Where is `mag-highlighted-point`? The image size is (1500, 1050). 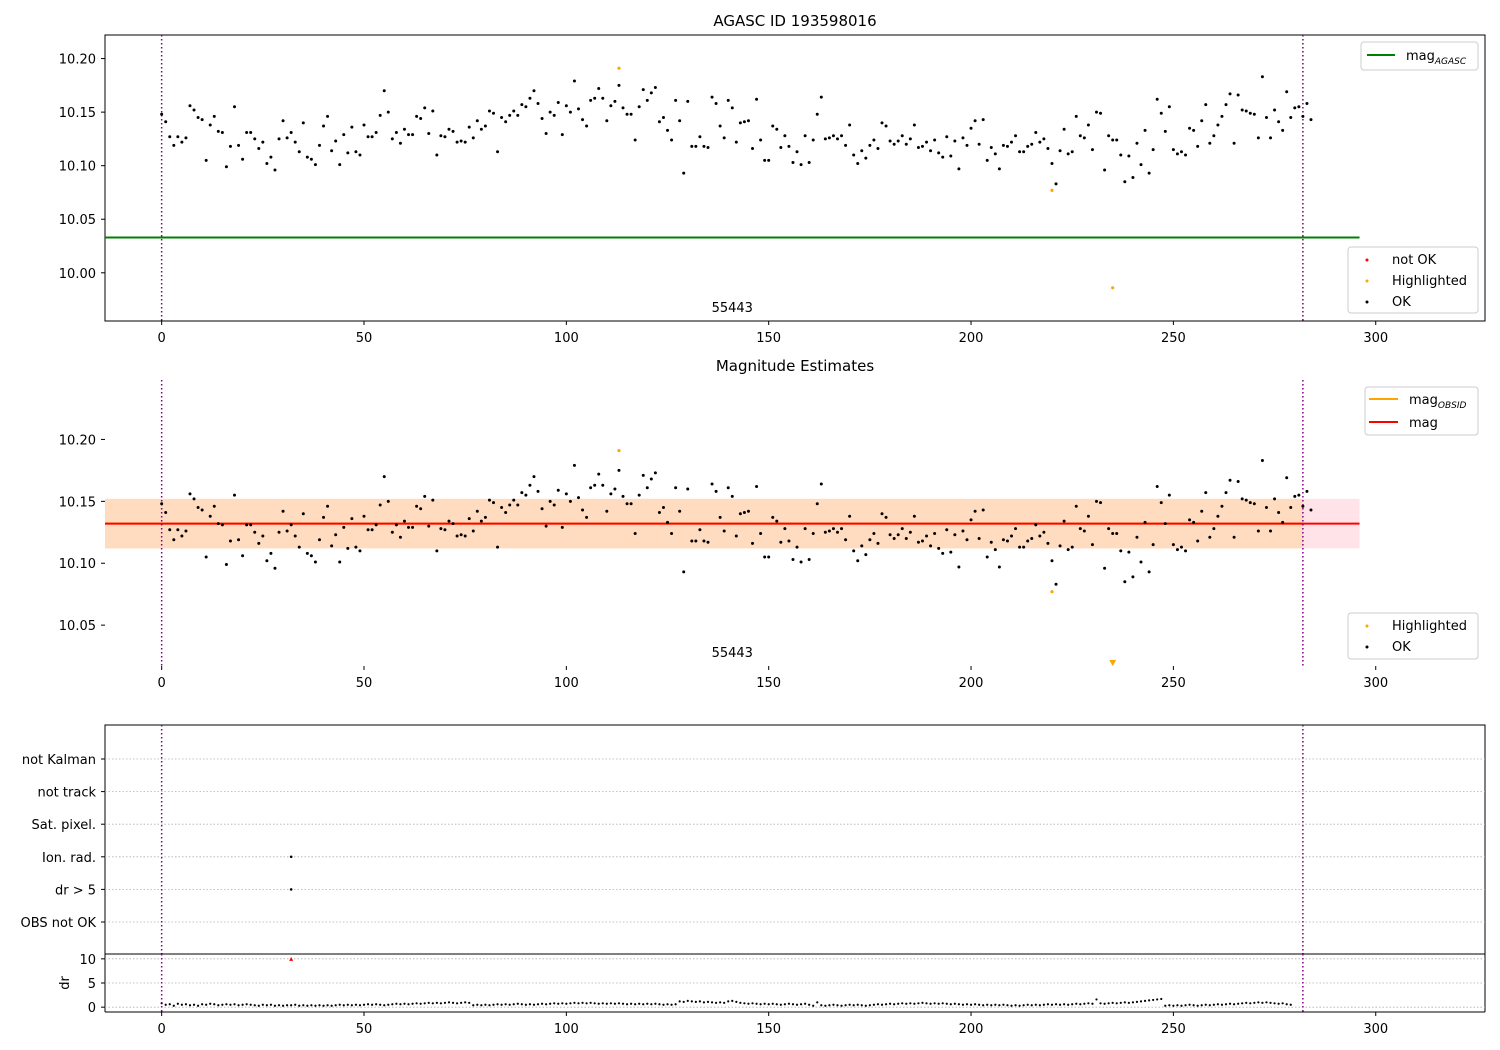 mag-highlighted-point is located at coordinates (619, 450).